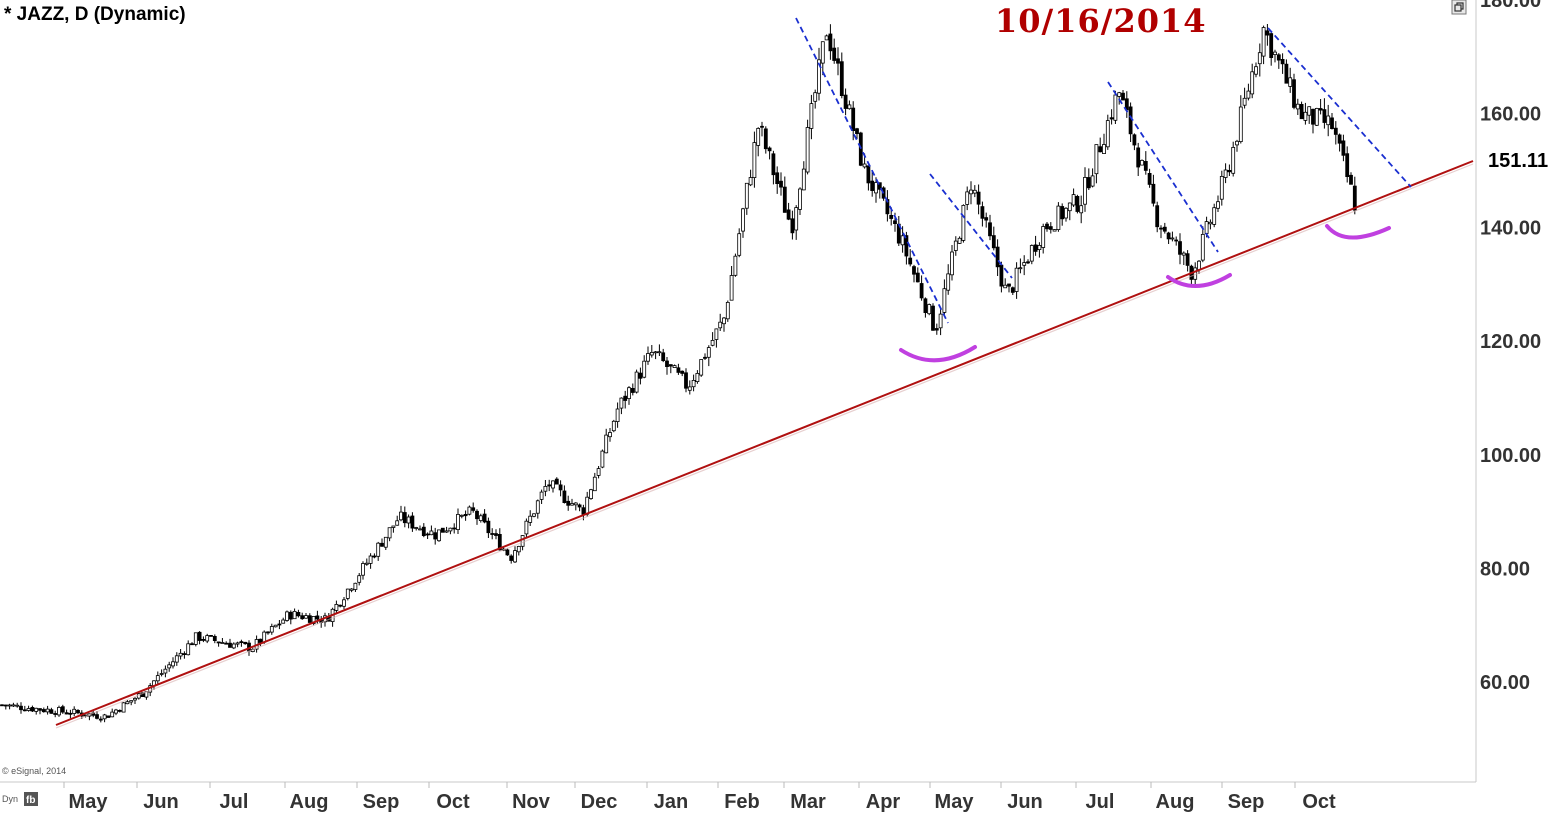  Describe the element at coordinates (1510, 342) in the screenshot. I see `y-tick-label: 120.00` at that location.